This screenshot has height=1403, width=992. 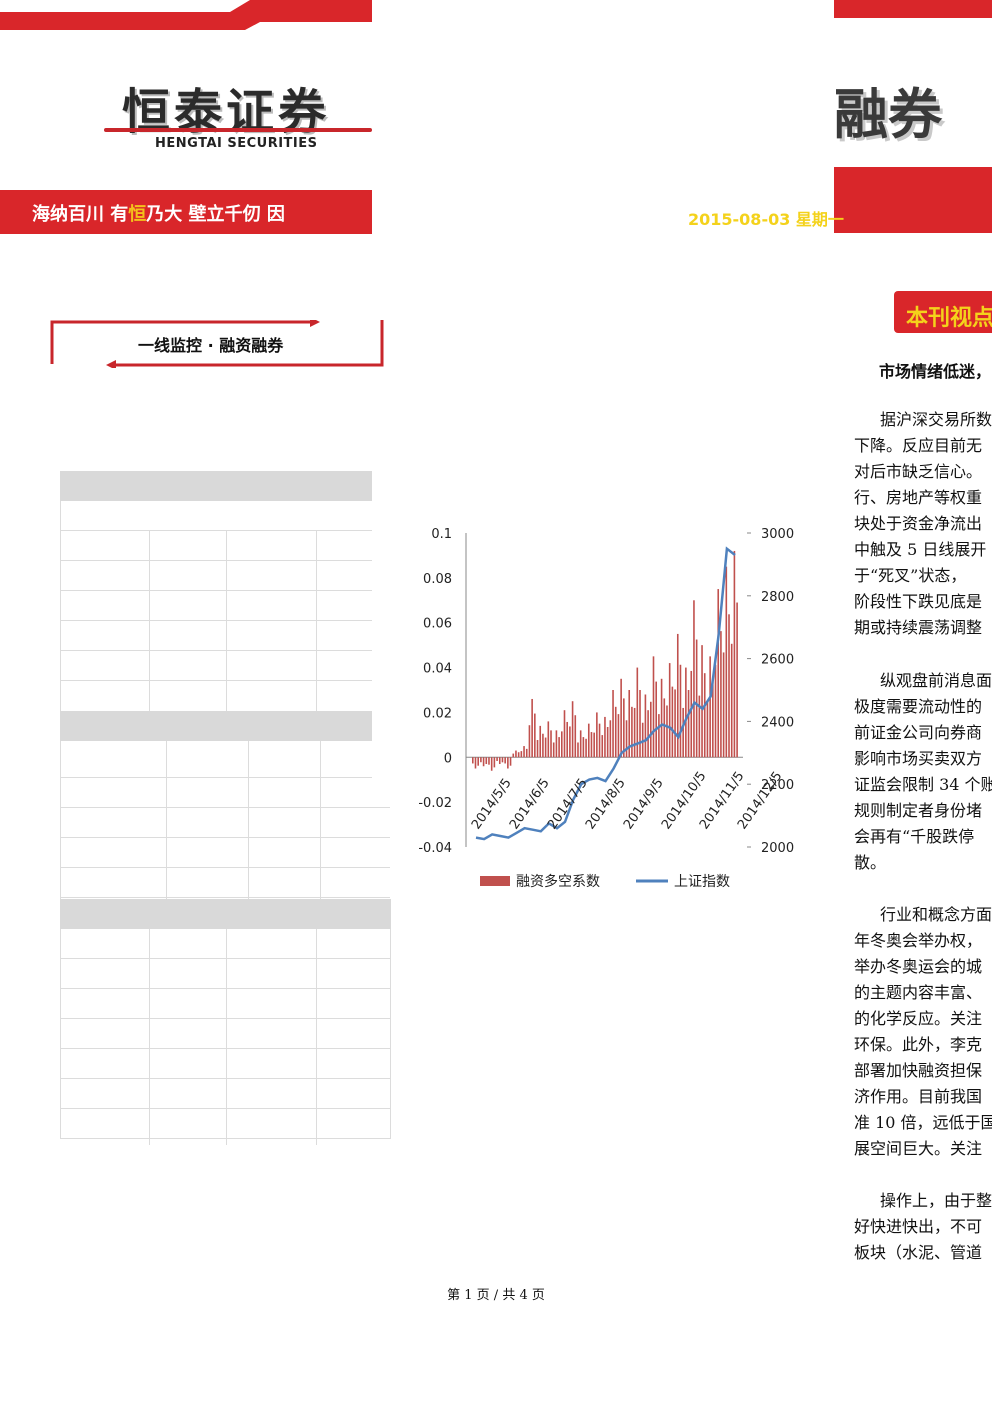 What do you see at coordinates (936, 914) in the screenshot?
I see `paragraph-line: 行业和概念方面` at bounding box center [936, 914].